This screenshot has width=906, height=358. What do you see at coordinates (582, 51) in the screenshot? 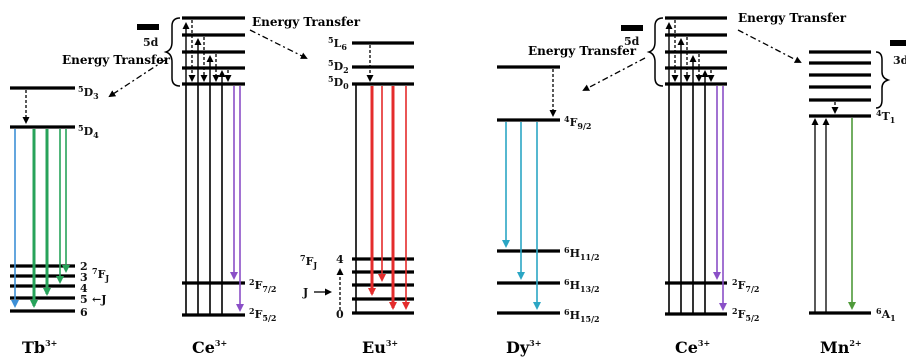
I see `et-label-ce2-to-dy: Energy Transfer` at bounding box center [582, 51].